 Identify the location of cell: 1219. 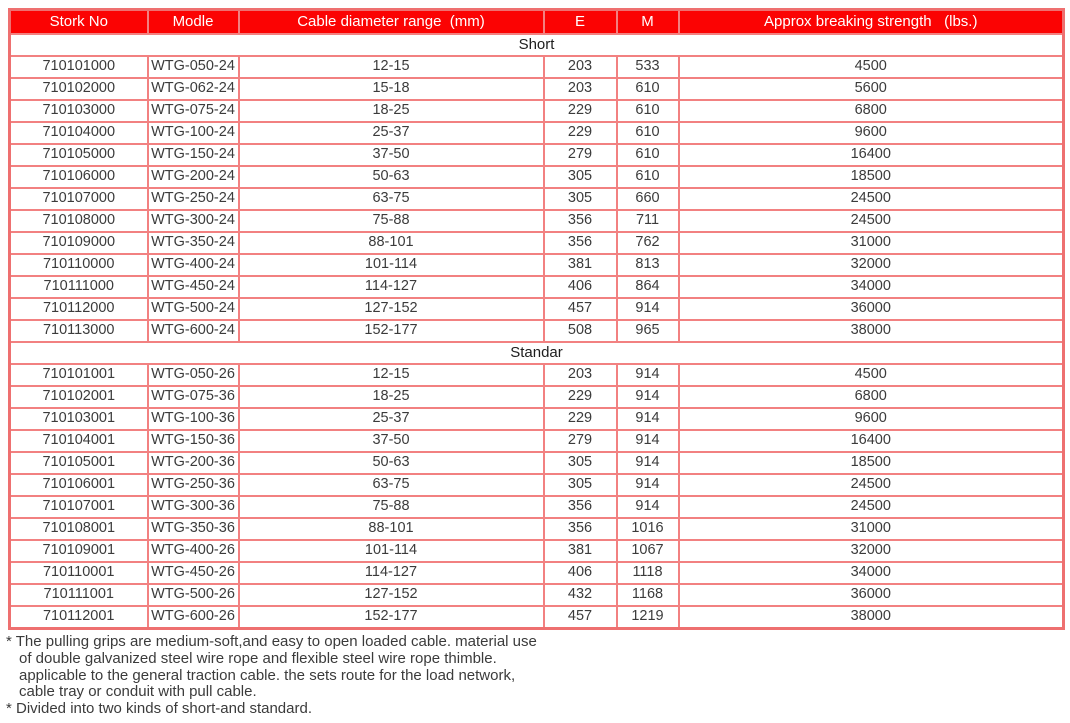
(647, 617).